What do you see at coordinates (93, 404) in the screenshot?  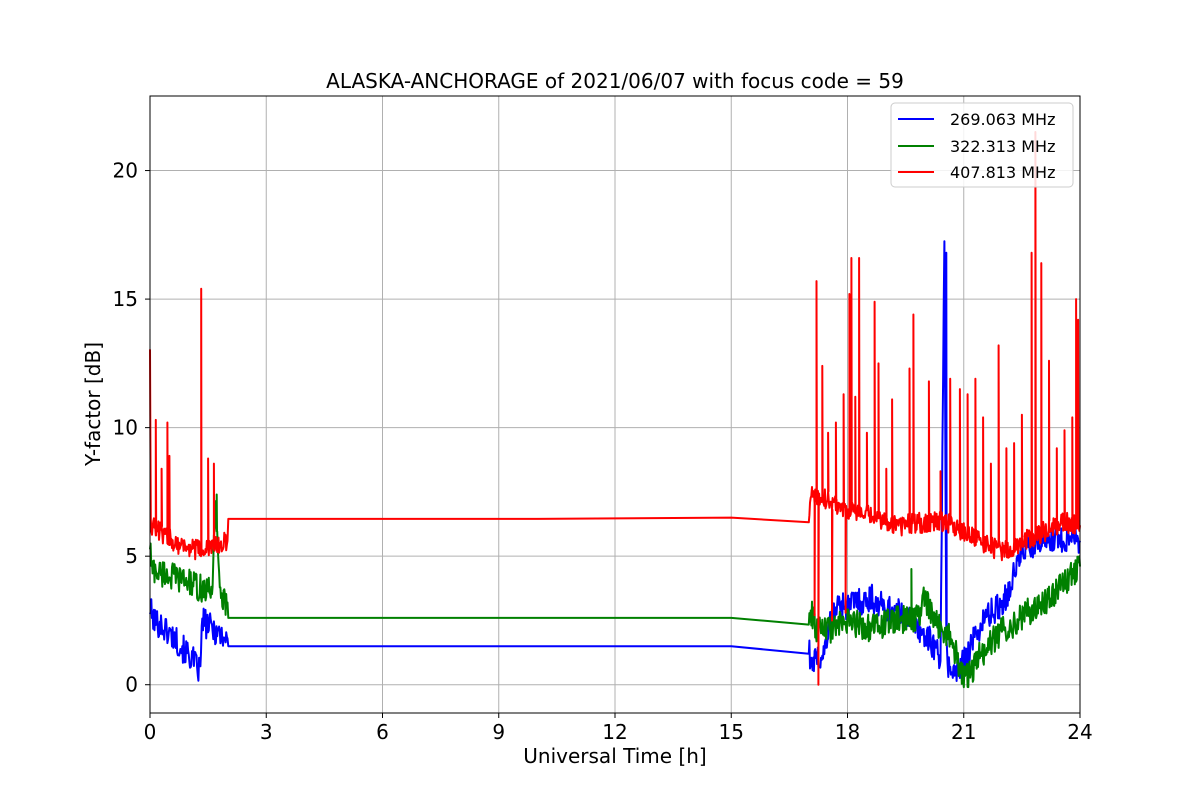 I see `y-axis-label: Y-factor [dB]` at bounding box center [93, 404].